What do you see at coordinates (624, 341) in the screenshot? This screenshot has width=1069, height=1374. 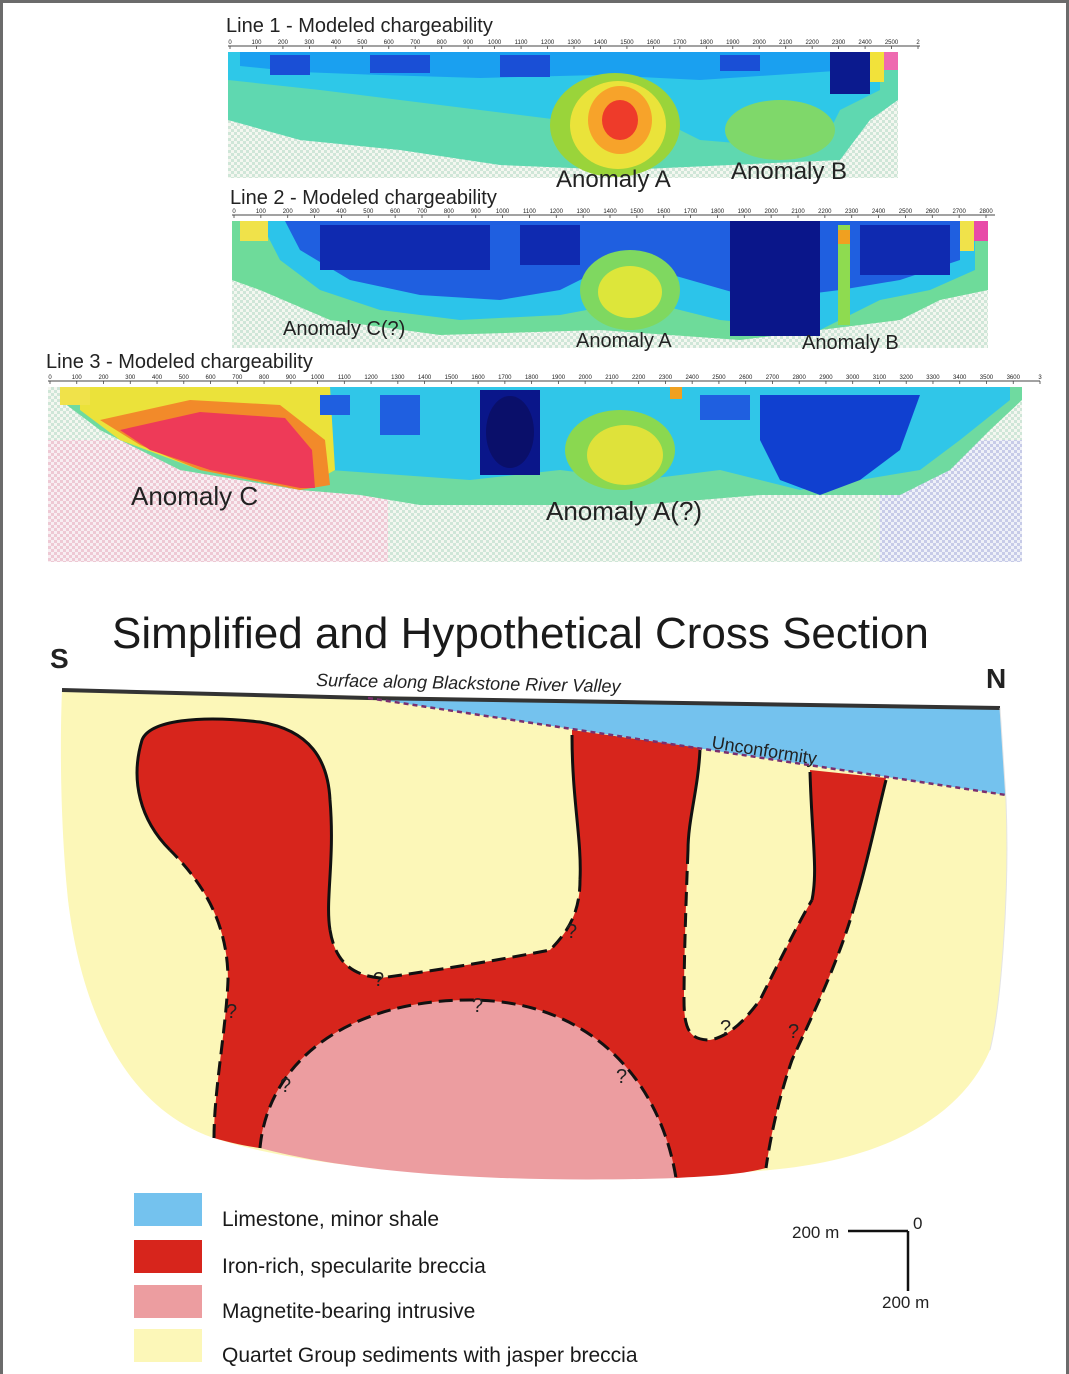 I see `line2-anomaly-a: Anomaly A` at bounding box center [624, 341].